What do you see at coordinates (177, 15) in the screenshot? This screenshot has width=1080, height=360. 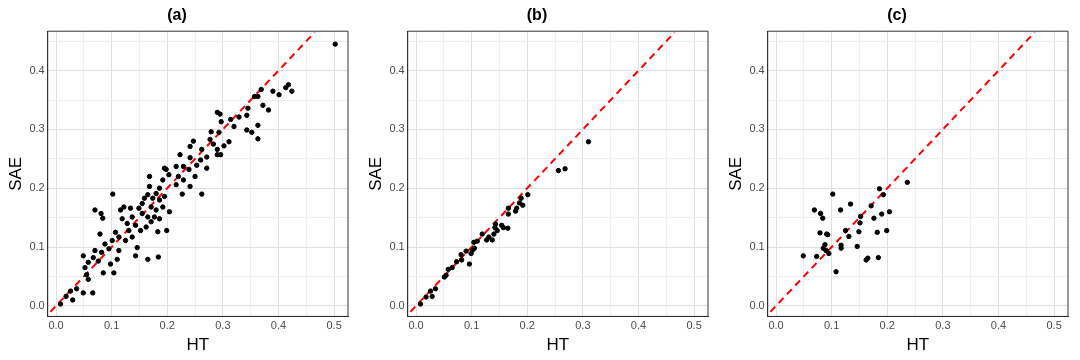 I see `chart-title: (a)` at bounding box center [177, 15].